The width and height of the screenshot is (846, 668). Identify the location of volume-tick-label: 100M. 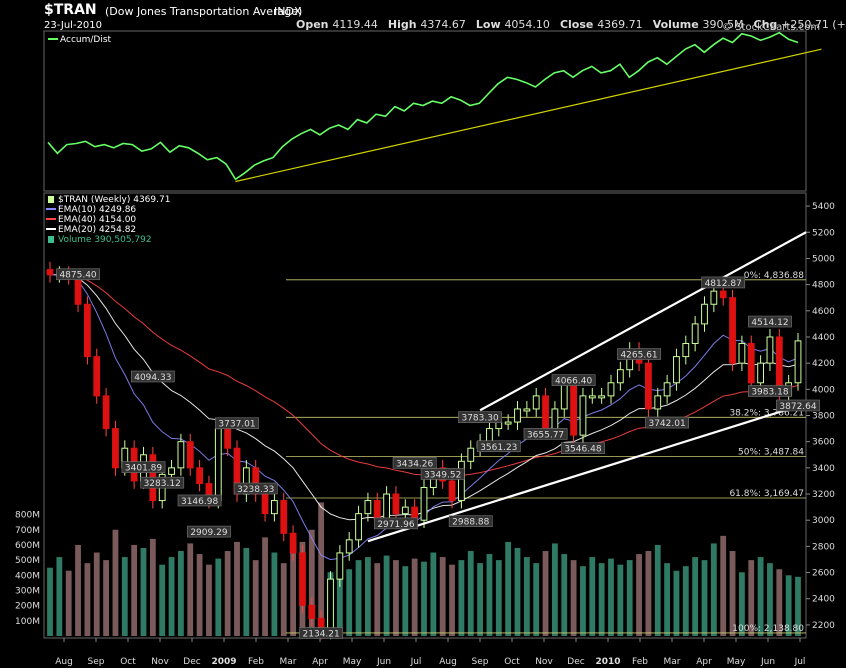
(27, 622).